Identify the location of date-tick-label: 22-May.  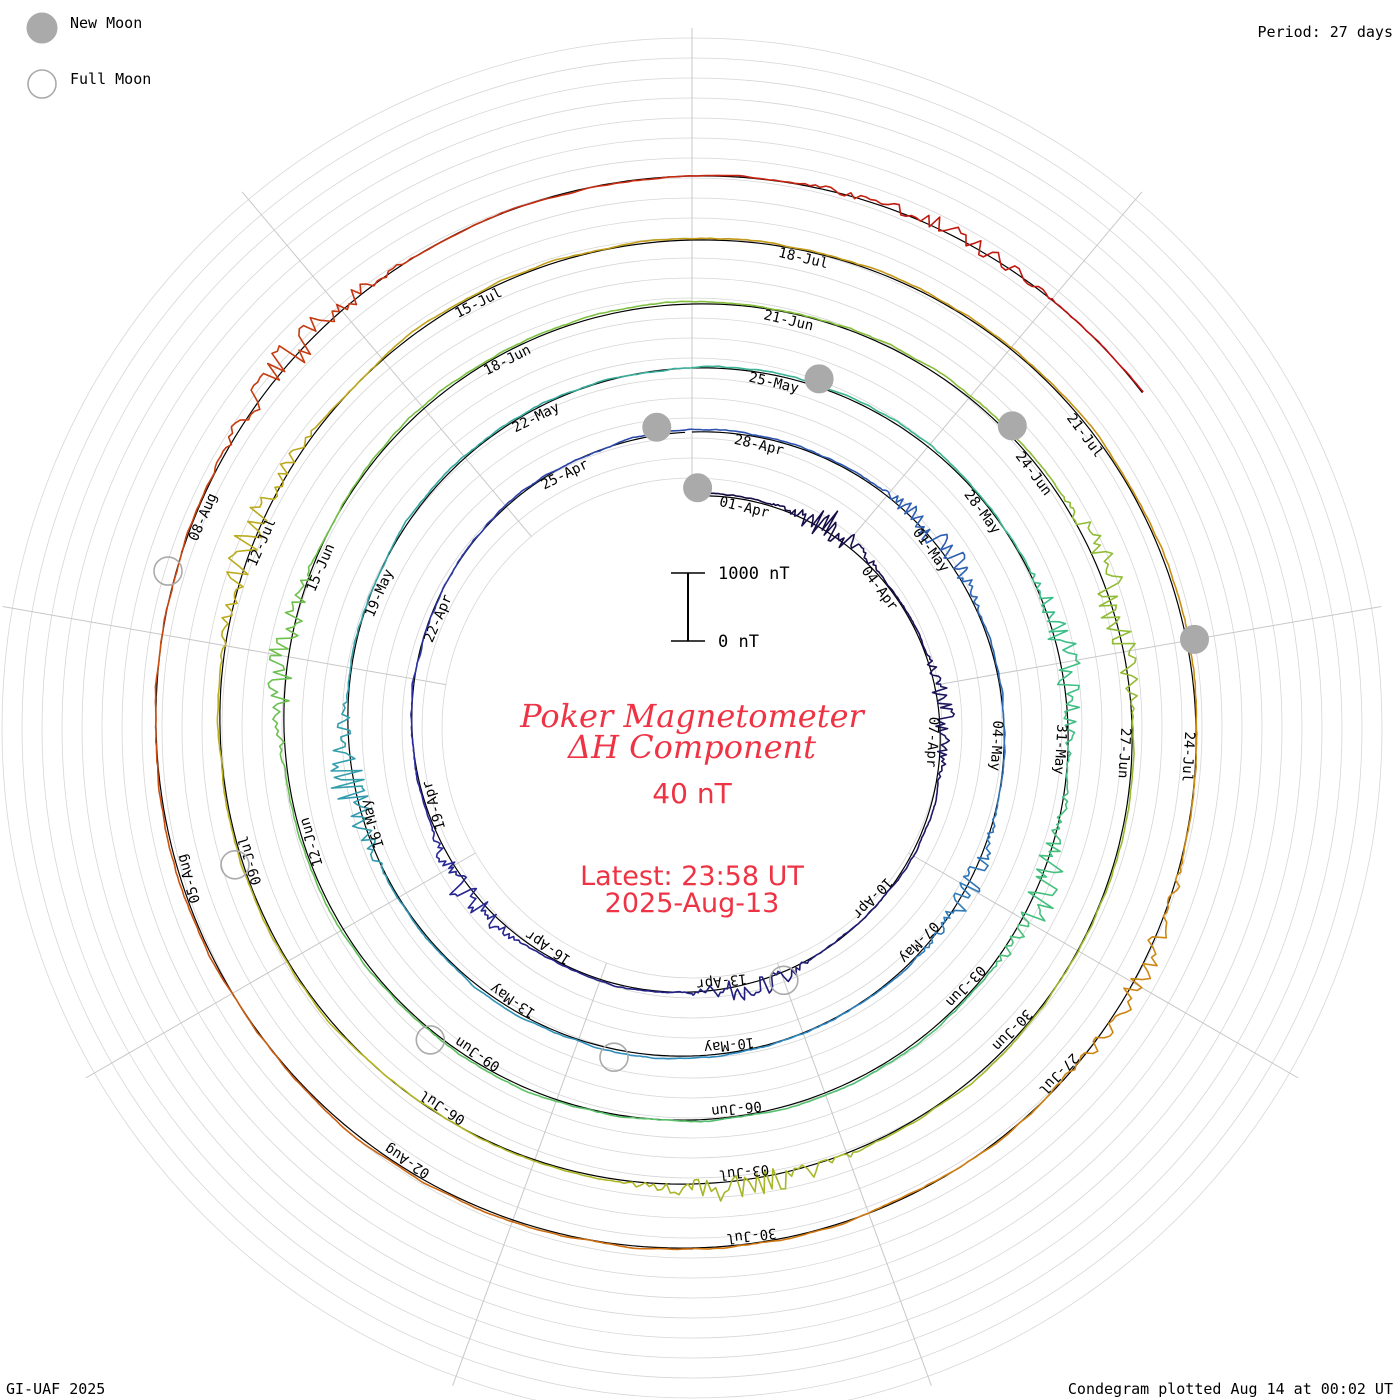
(536, 417).